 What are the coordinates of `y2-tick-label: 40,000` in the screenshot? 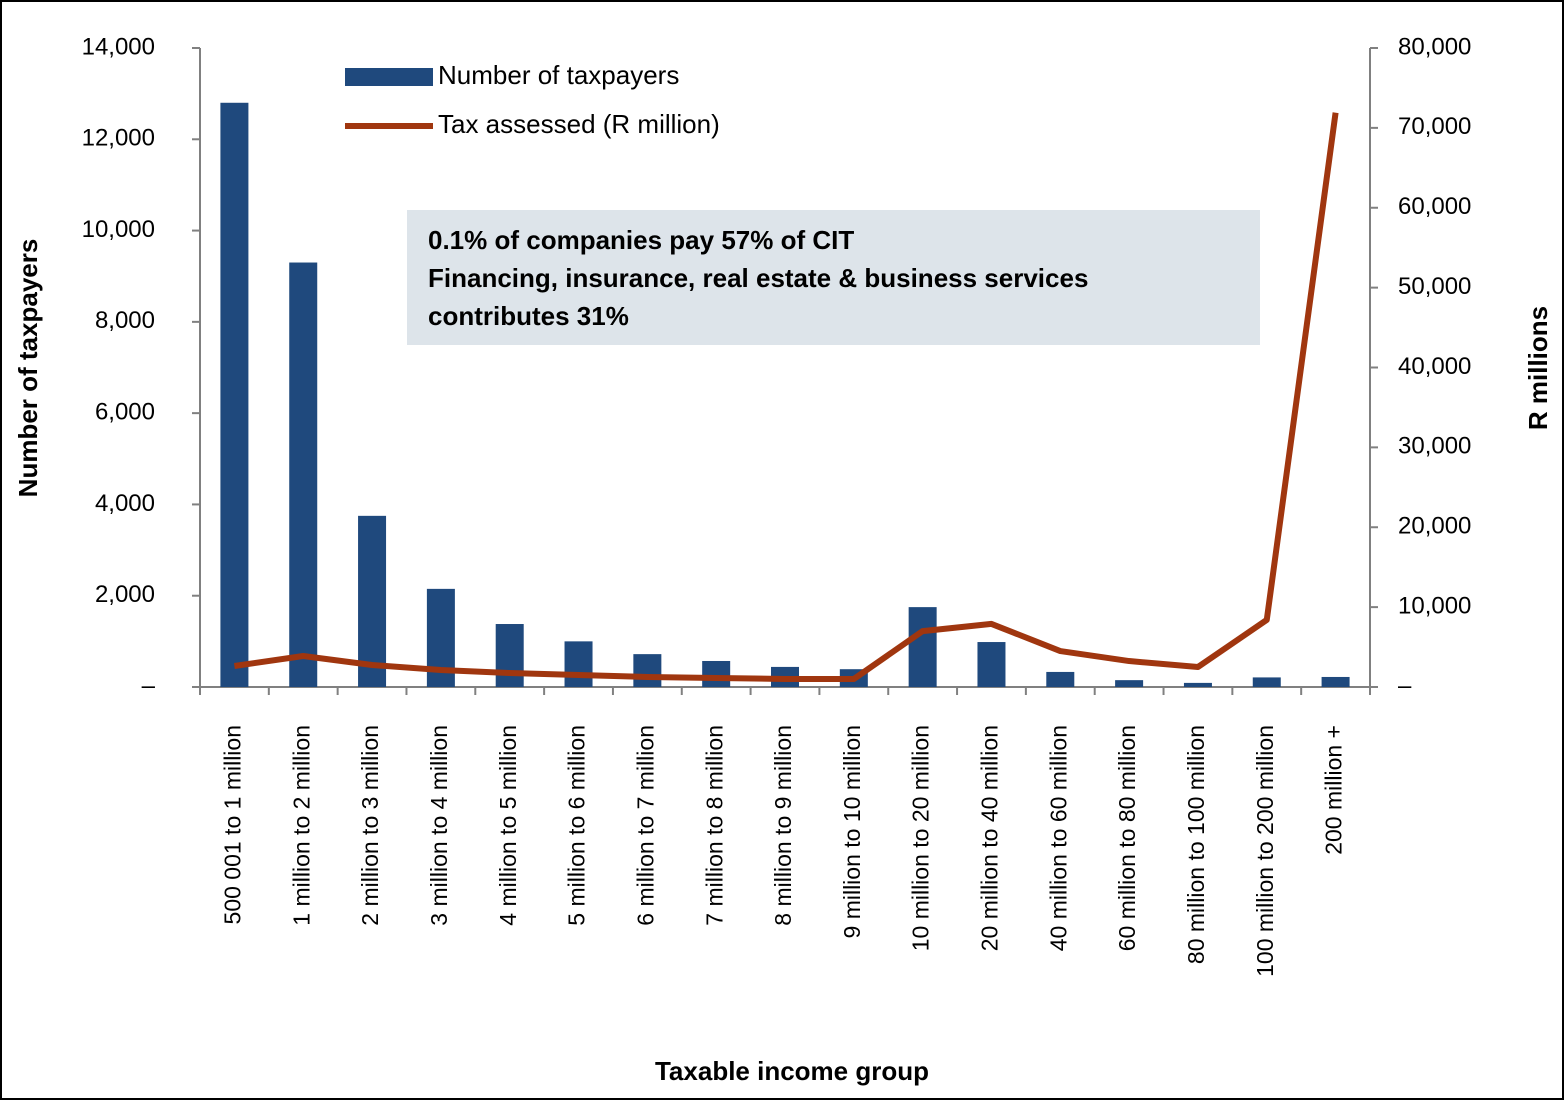 It's located at (1434, 366).